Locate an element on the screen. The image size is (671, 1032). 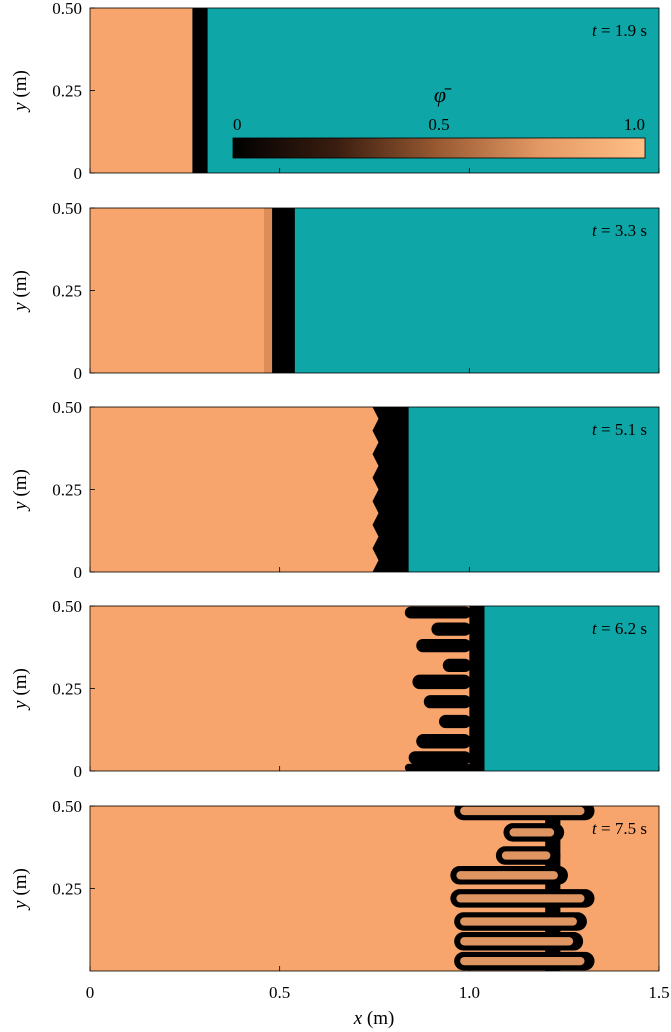
displaced-region-right is located at coordinates (570, 688).